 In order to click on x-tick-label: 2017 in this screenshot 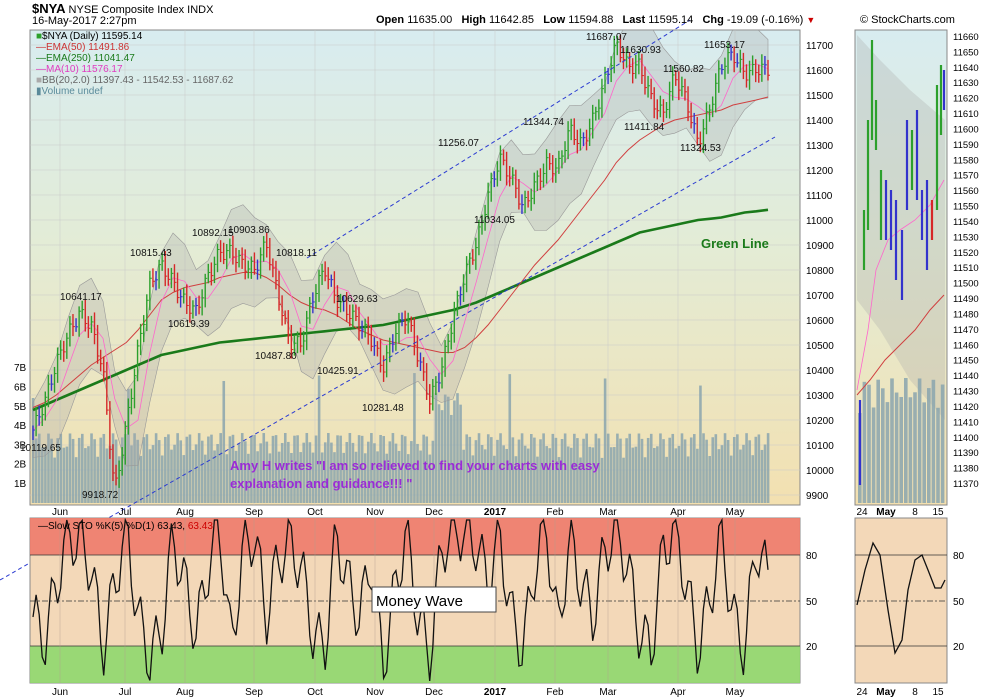, I will do `click(495, 512)`.